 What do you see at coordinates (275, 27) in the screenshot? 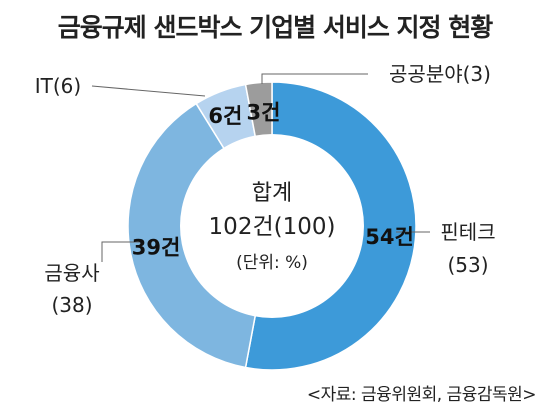
I see `chart-title: 금융규제 샌드박스 기업별 서비스 지정 현황` at bounding box center [275, 27].